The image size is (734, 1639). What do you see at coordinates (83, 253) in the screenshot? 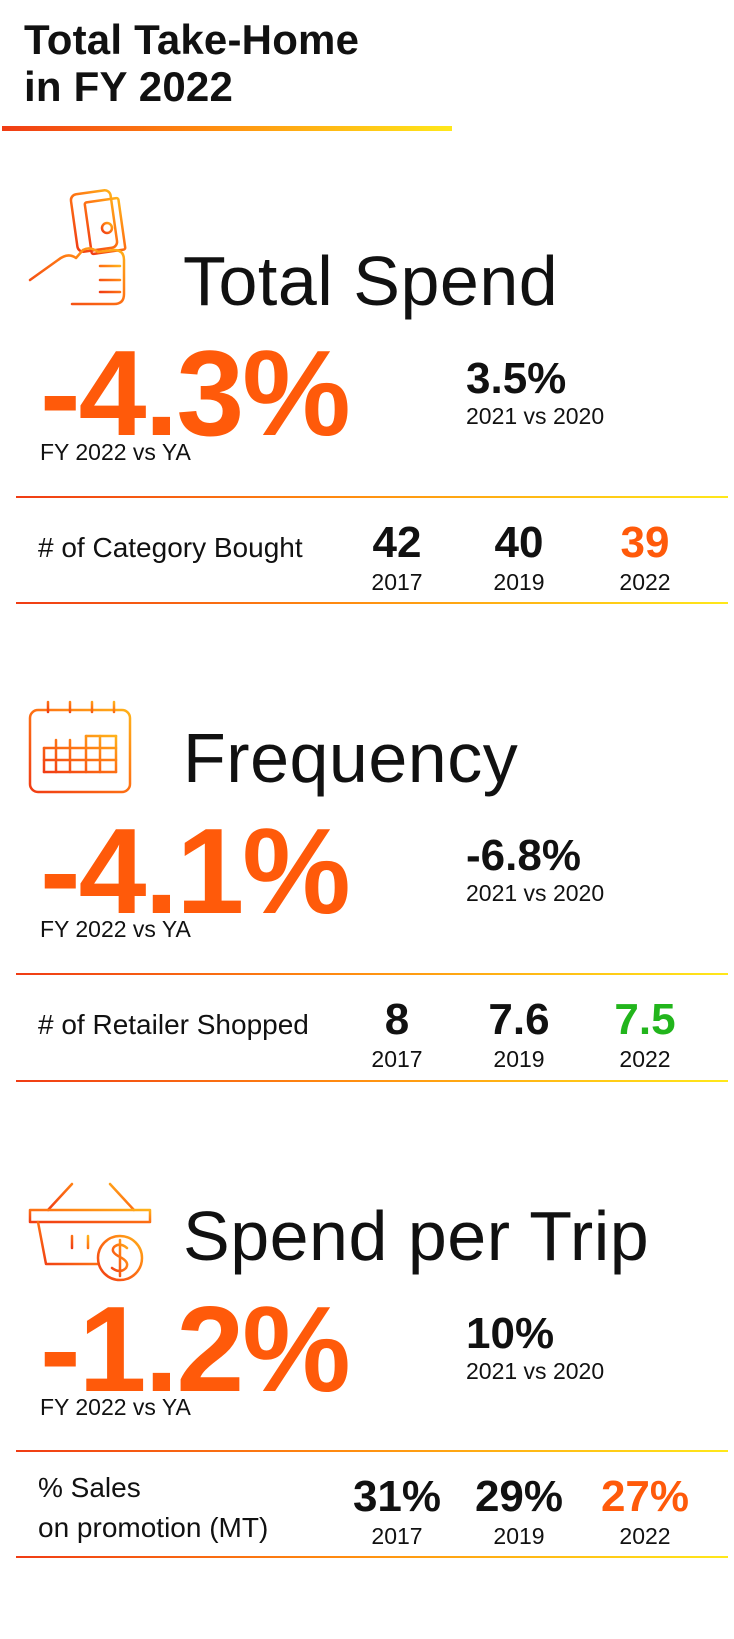
I see `hand-holding-money-icon` at bounding box center [83, 253].